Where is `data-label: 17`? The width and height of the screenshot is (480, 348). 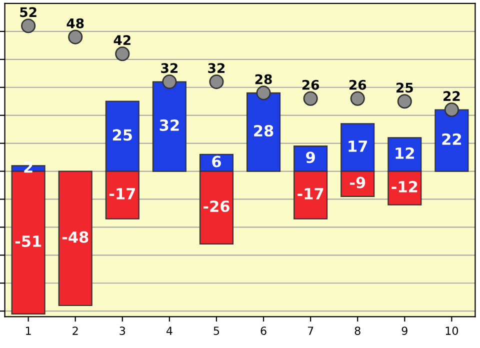
data-label: 17 is located at coordinates (358, 146).